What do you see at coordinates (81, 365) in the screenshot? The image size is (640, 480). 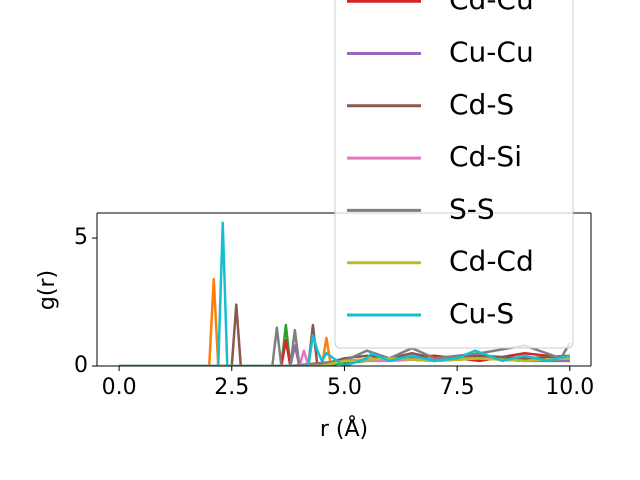 I see `y-tick-label: 0` at bounding box center [81, 365].